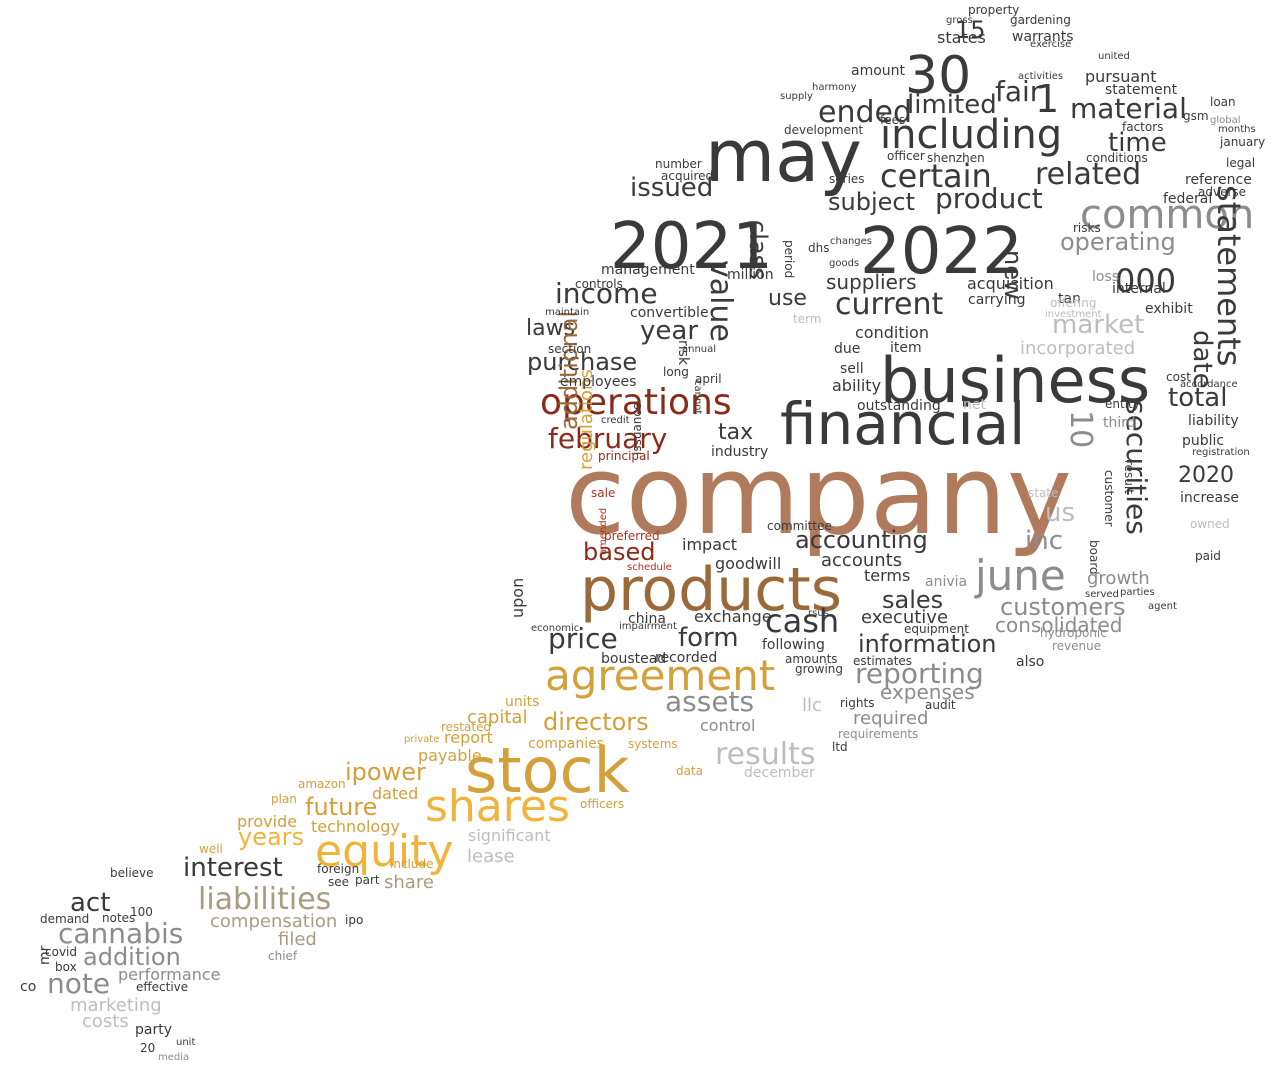 The width and height of the screenshot is (1280, 1088). I want to click on word-february: february, so click(608, 438).